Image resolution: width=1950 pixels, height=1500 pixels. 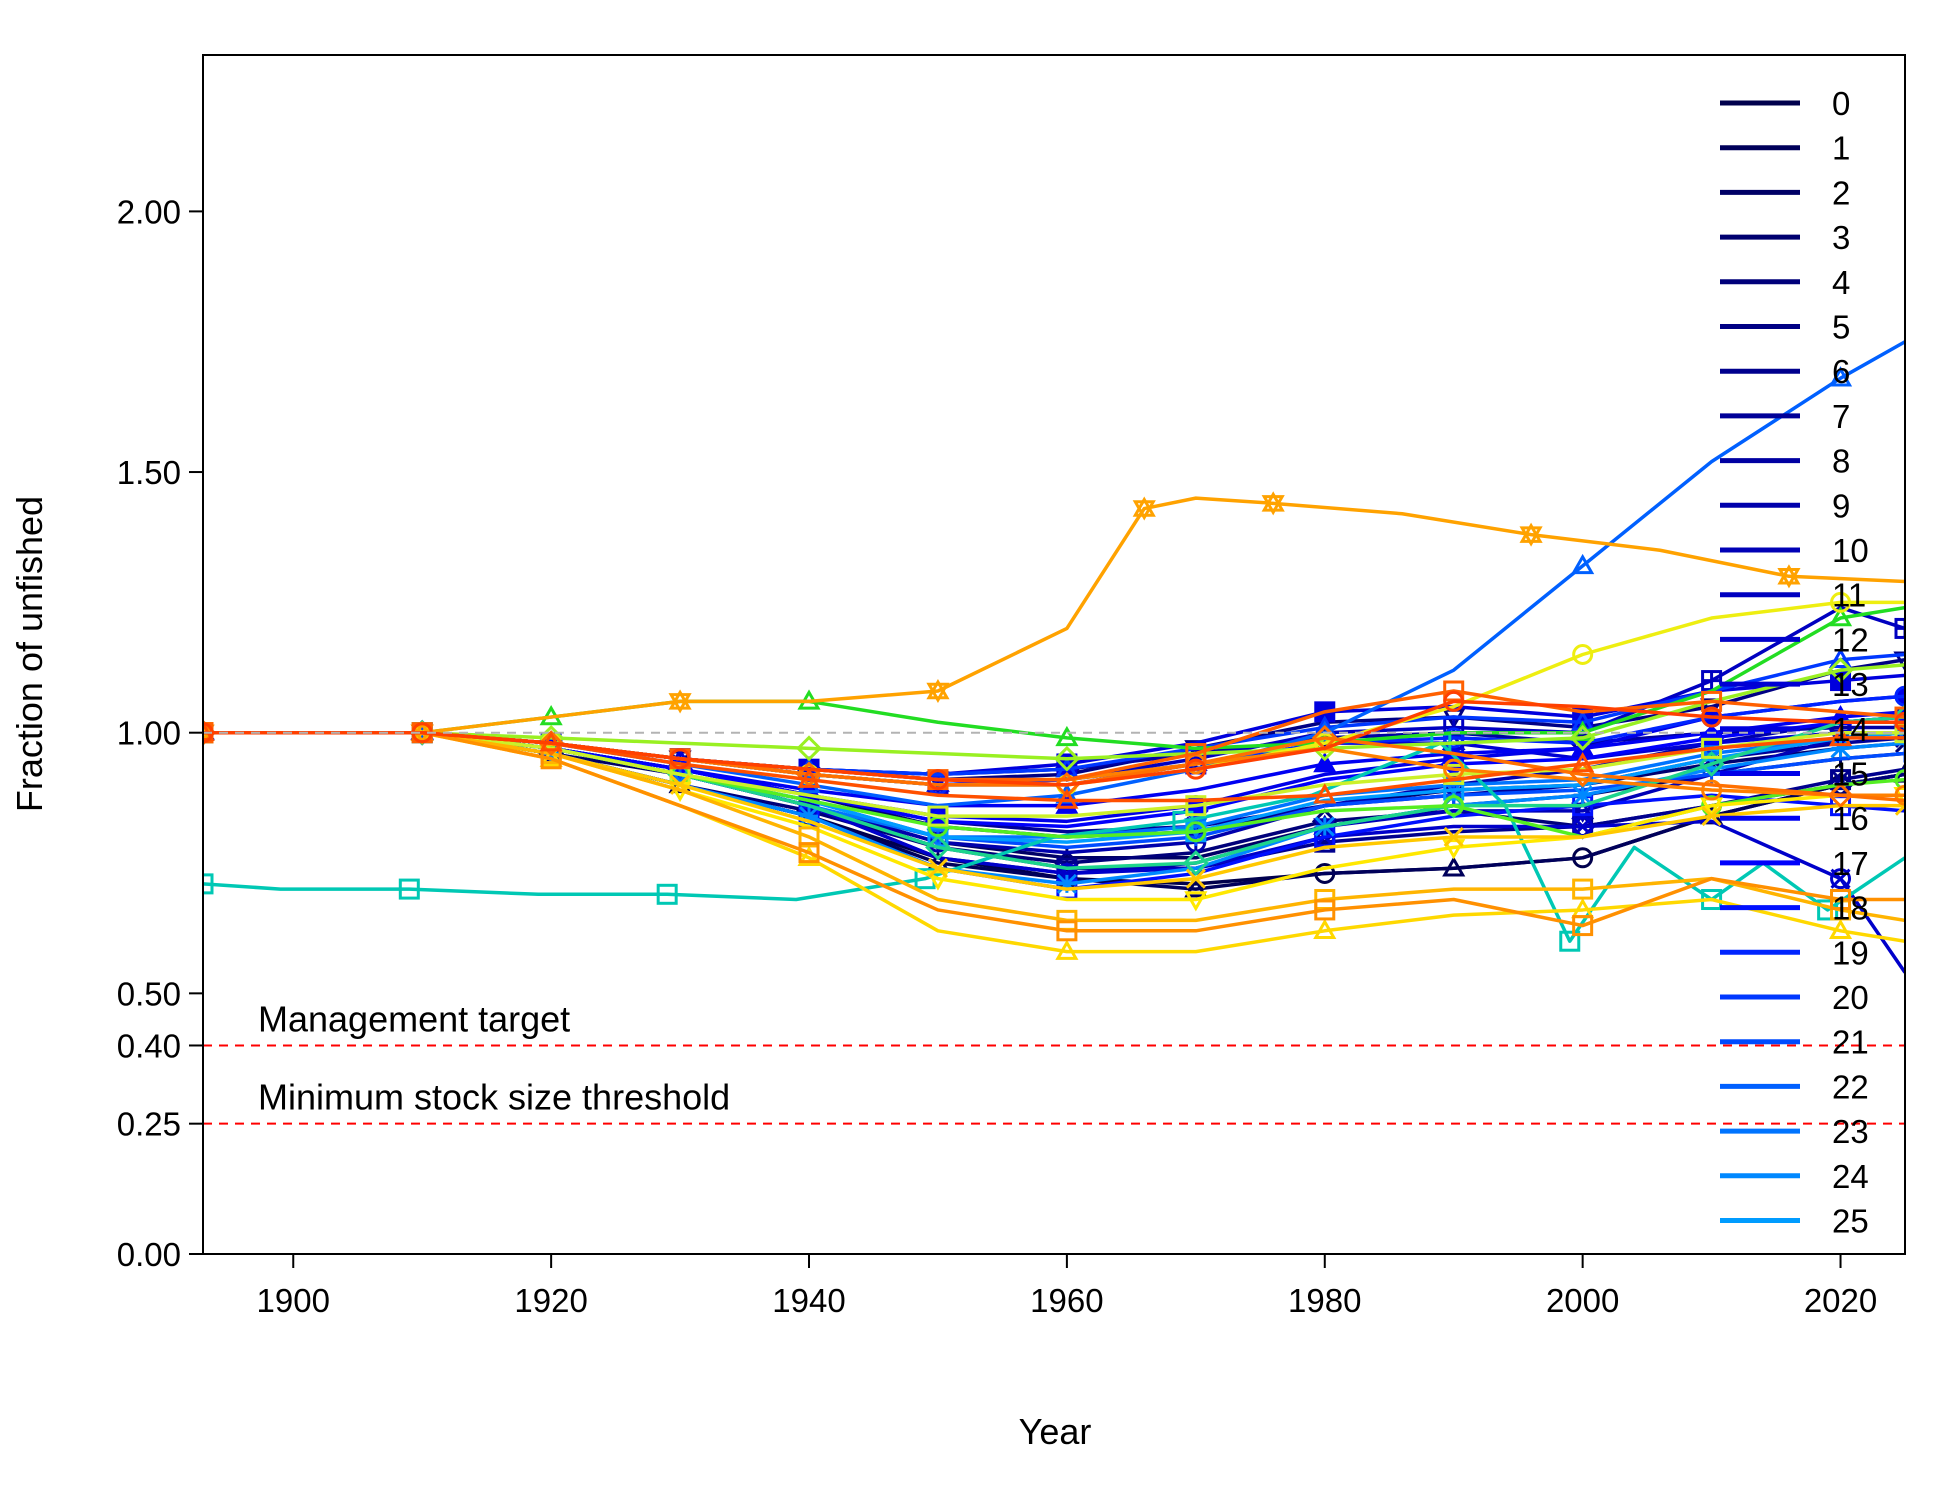 What do you see at coordinates (1841, 148) in the screenshot?
I see `legend-label: 1` at bounding box center [1841, 148].